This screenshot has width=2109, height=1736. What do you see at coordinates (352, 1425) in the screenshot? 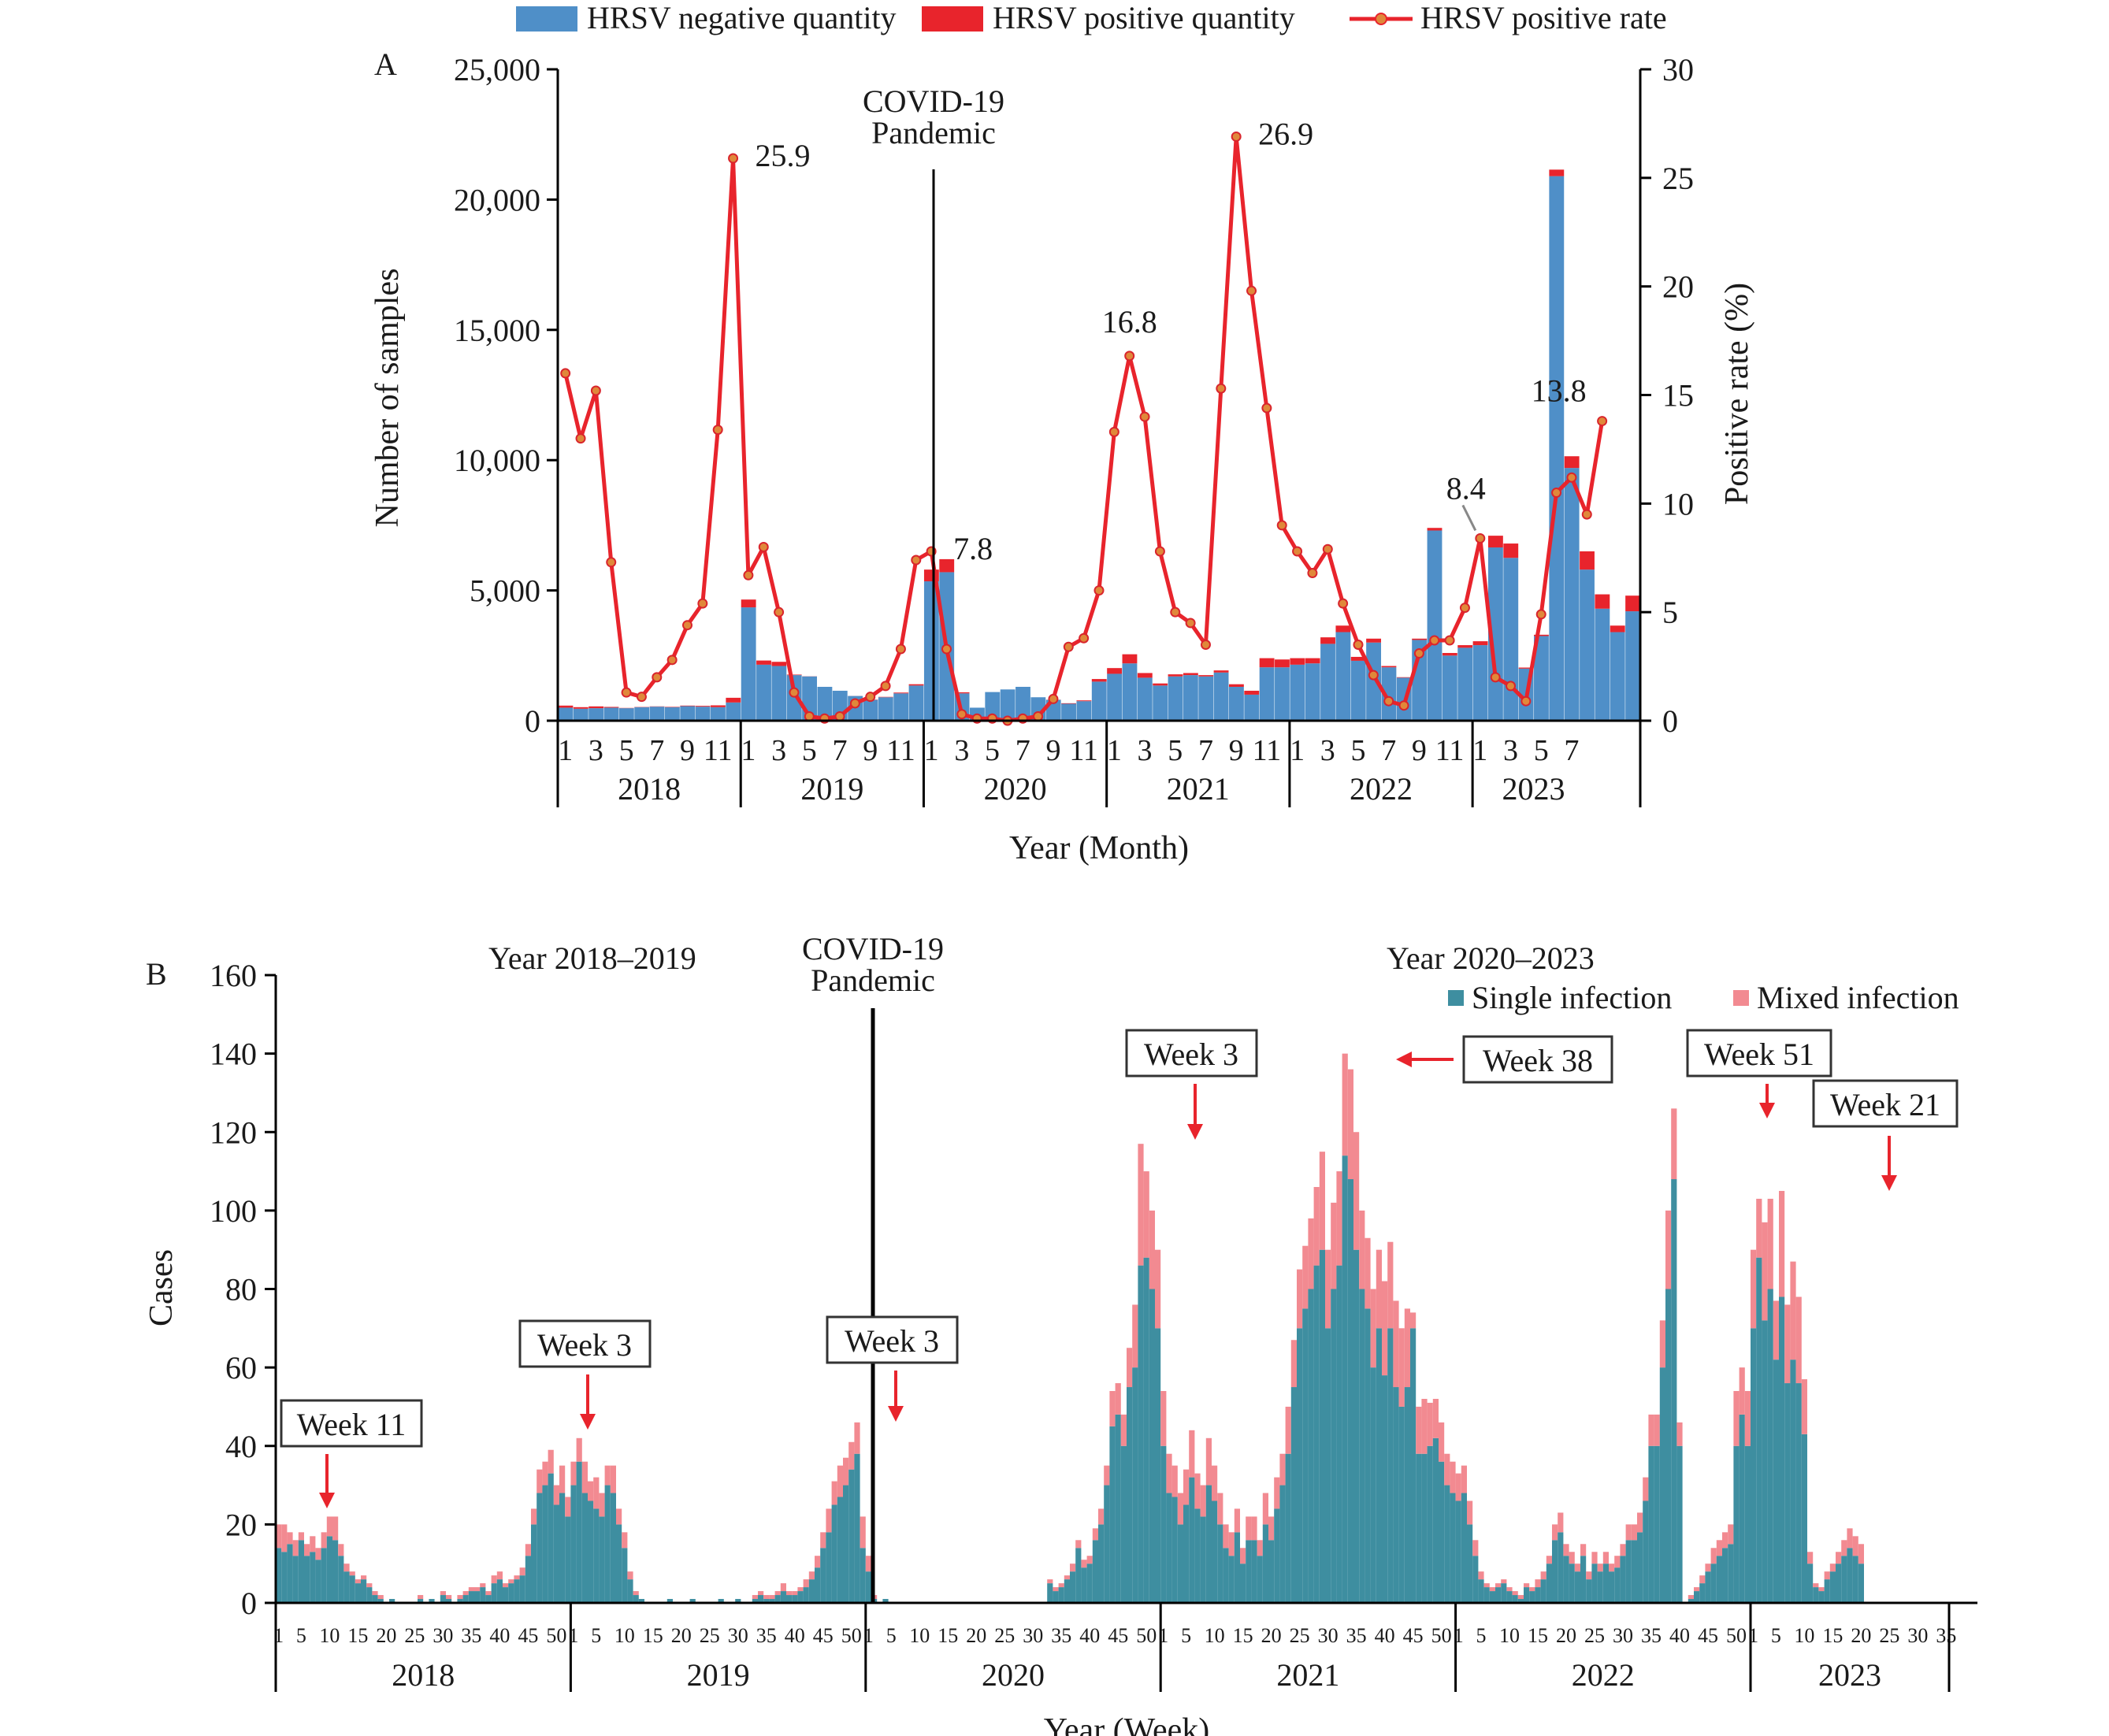
I see `annotation-text: Week 11` at bounding box center [352, 1425].